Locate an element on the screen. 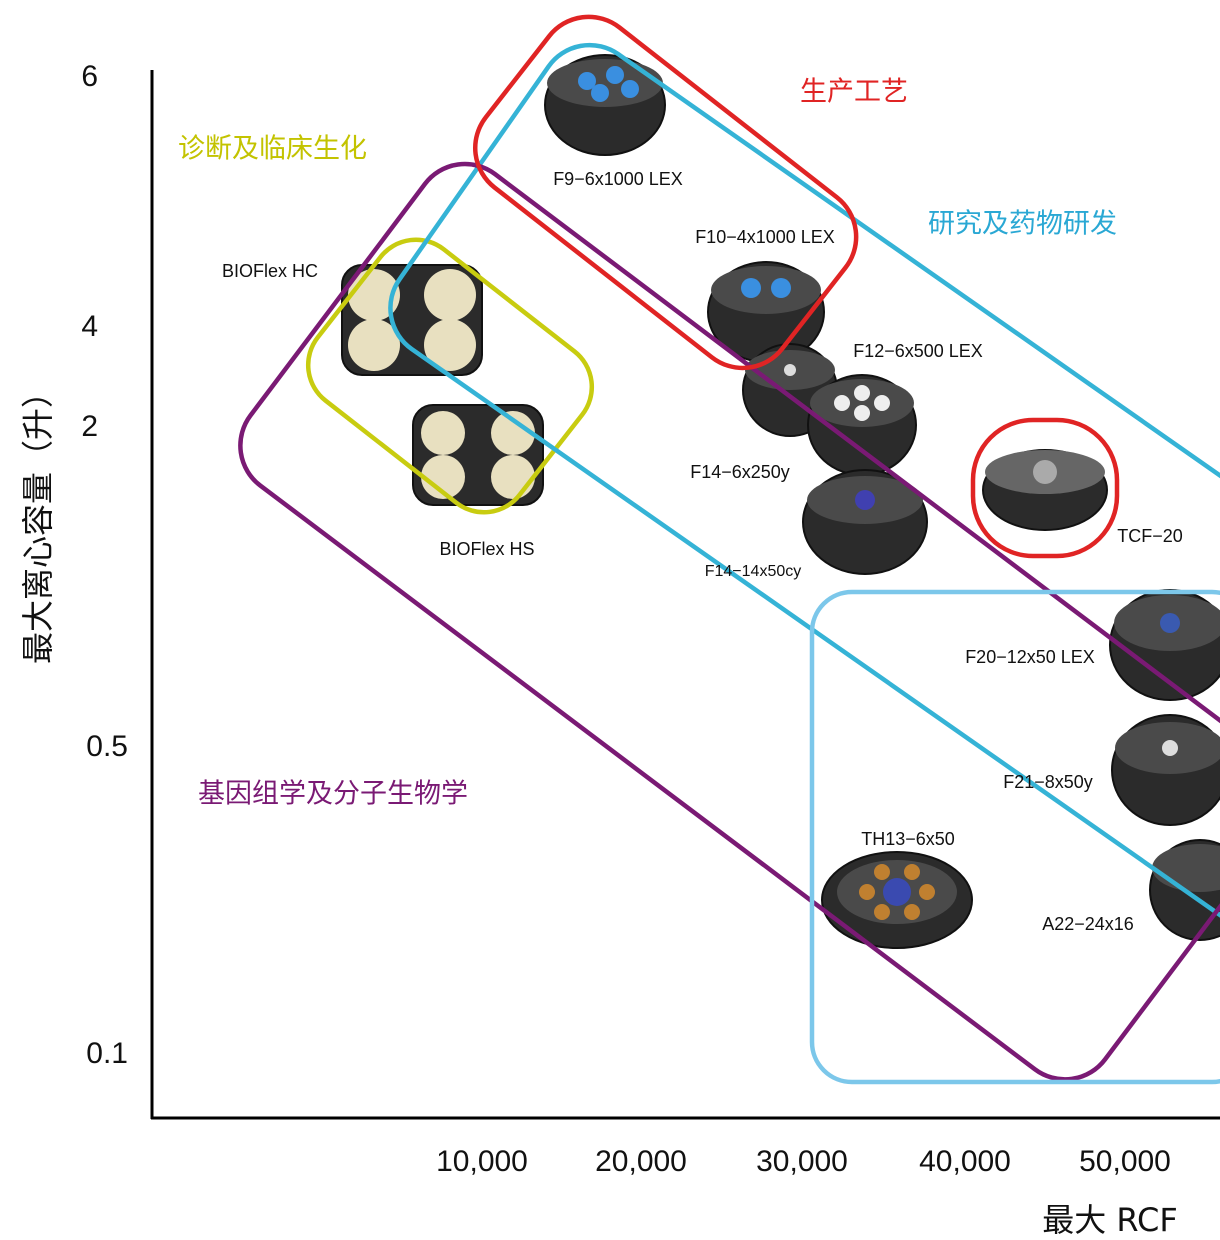 The width and height of the screenshot is (1220, 1240). rotor-label: F20−12x50 LEX is located at coordinates (1030, 657).